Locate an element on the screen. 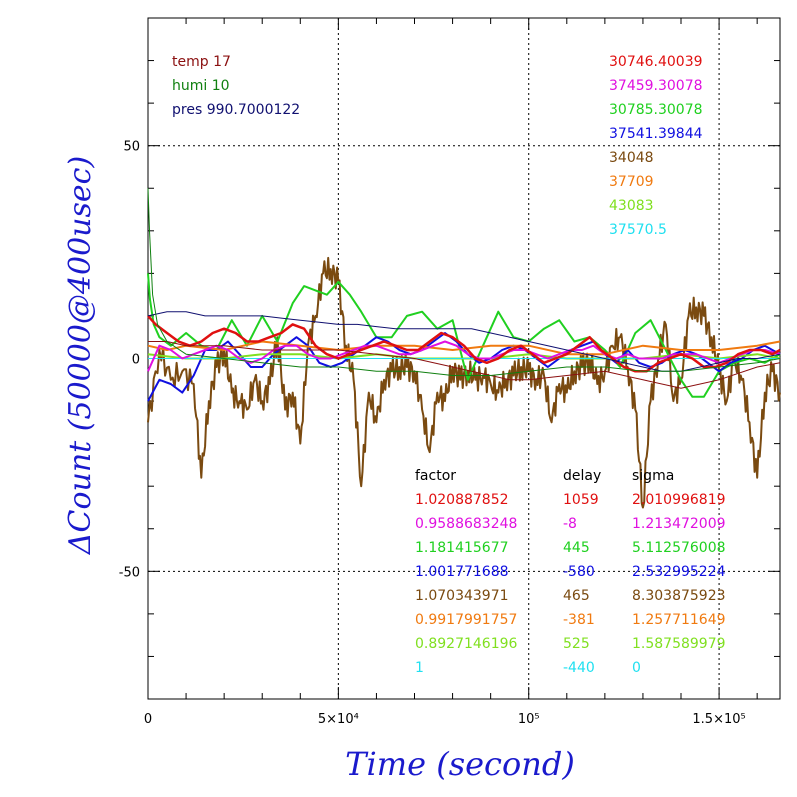  table-cell: 0 is located at coordinates (636, 668).